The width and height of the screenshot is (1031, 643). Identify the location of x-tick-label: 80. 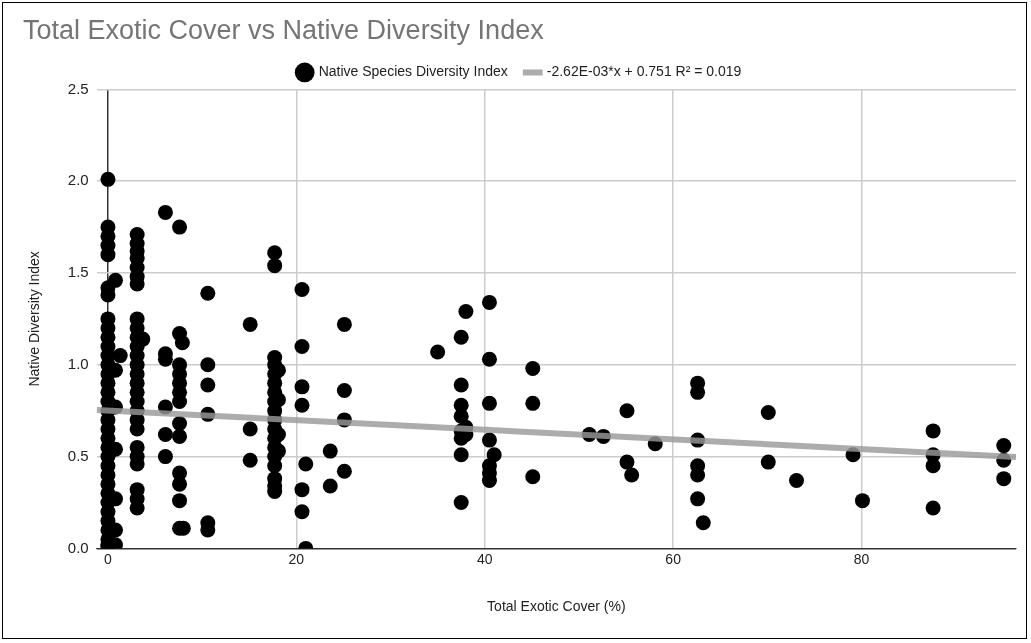
(861, 558).